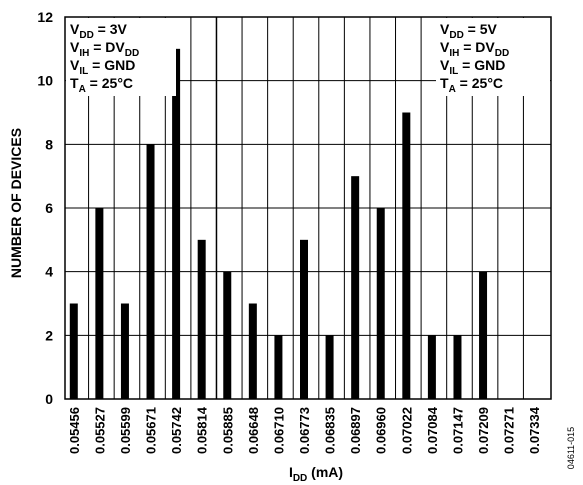  What do you see at coordinates (571, 448) in the screenshot?
I see `figure-id: 04611-015` at bounding box center [571, 448].